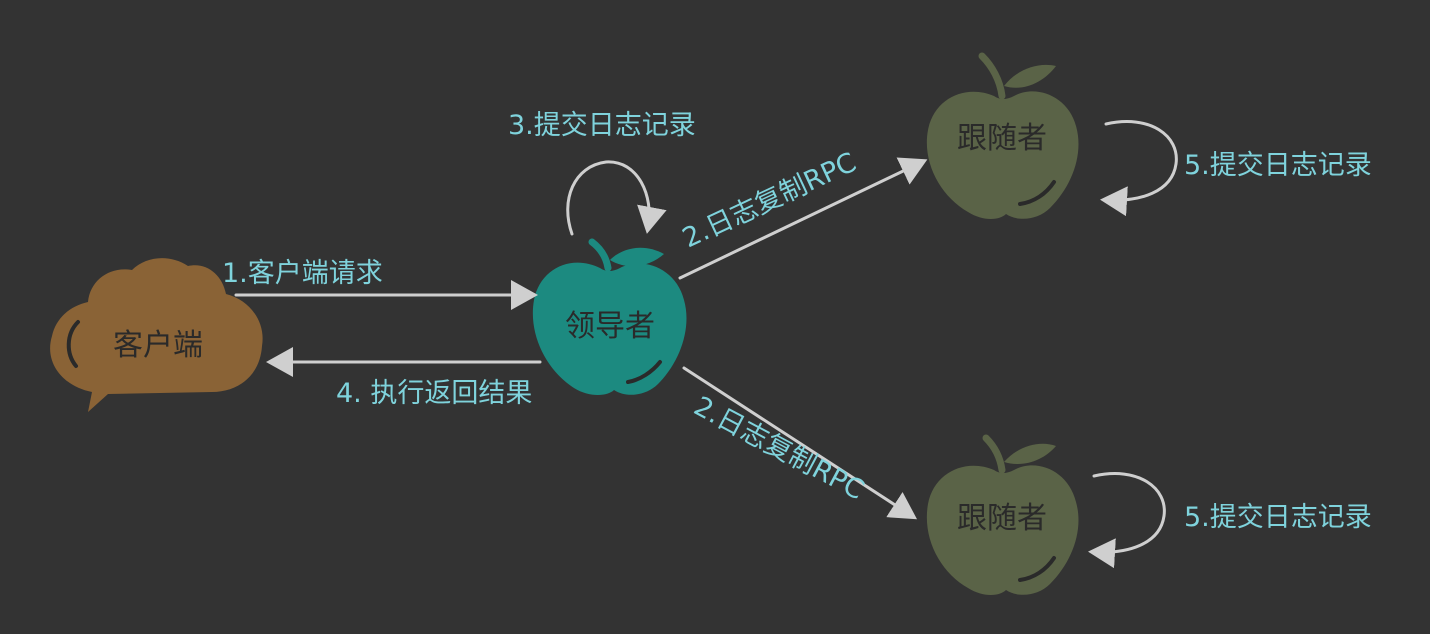 The width and height of the screenshot is (1430, 634). What do you see at coordinates (779, 448) in the screenshot?
I see `replicate-bottom-label: 2.日志复制RPC` at bounding box center [779, 448].